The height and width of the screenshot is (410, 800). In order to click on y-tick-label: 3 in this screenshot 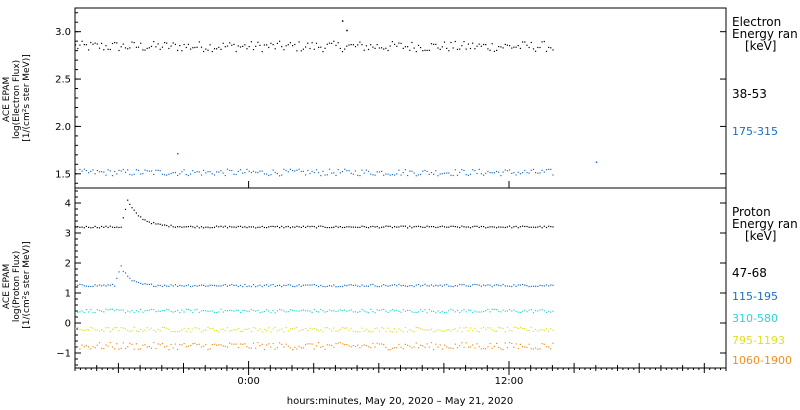, I will do `click(68, 234)`.